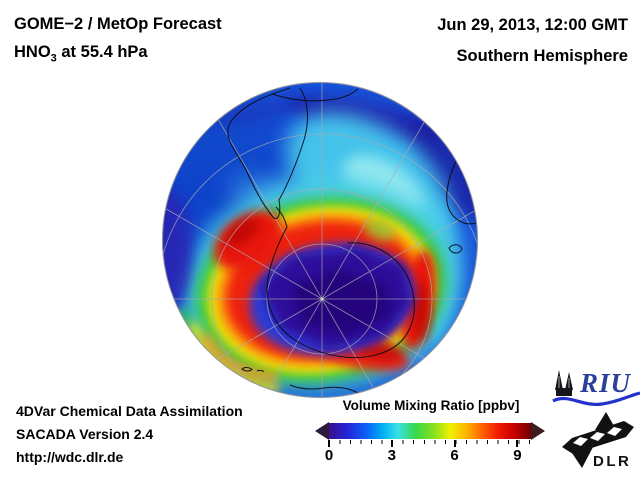 The height and width of the screenshot is (480, 640). Describe the element at coordinates (102, 52) in the screenshot. I see `pressure-level-label: at 55.4 hPa` at that location.